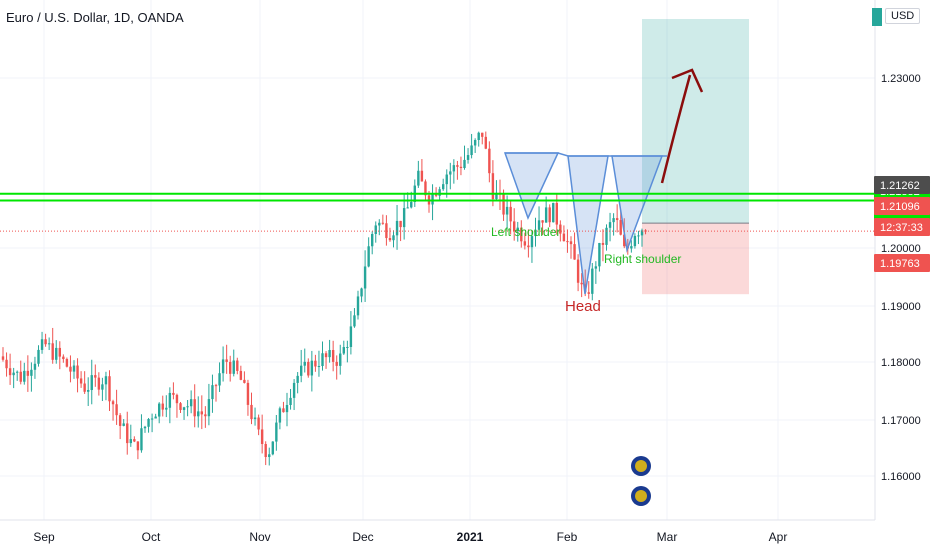 The image size is (932, 555). What do you see at coordinates (901, 228) in the screenshot?
I see `countdown-tag: 12:37:33` at bounding box center [901, 228].